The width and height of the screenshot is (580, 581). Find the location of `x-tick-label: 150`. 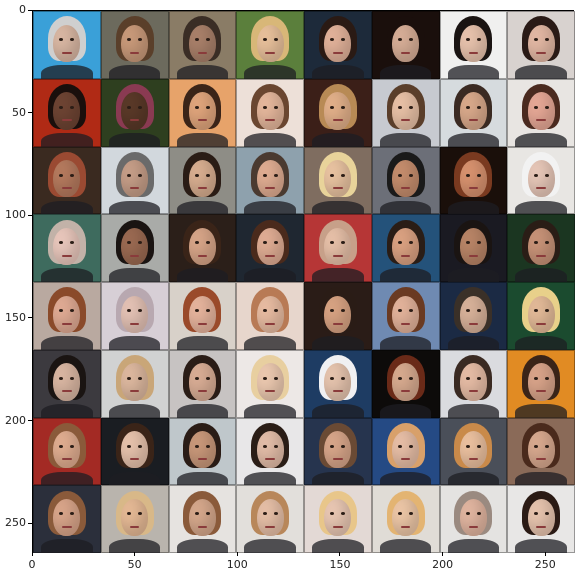

x-tick-label: 150 is located at coordinates (340, 564).